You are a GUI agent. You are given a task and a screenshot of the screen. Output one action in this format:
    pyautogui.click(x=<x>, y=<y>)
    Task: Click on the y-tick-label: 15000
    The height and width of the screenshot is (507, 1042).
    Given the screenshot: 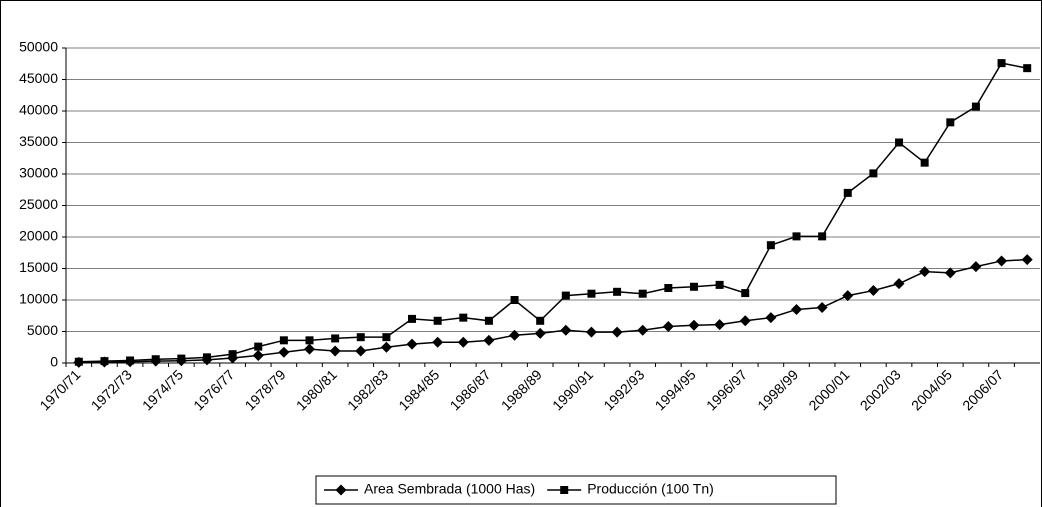 What is the action you would take?
    pyautogui.click(x=38, y=267)
    